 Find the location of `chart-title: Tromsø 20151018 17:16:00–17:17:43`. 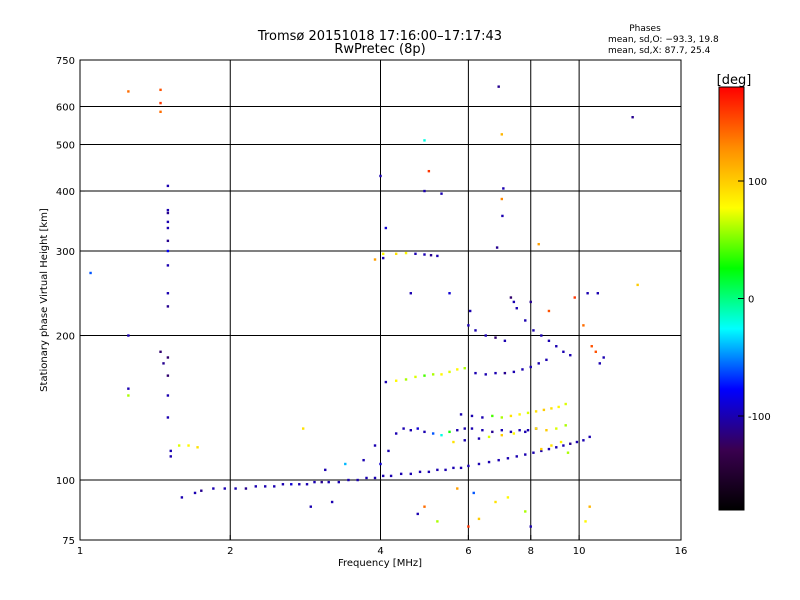

chart-title: Tromsø 20151018 17:16:00–17:17:43 is located at coordinates (379, 36).